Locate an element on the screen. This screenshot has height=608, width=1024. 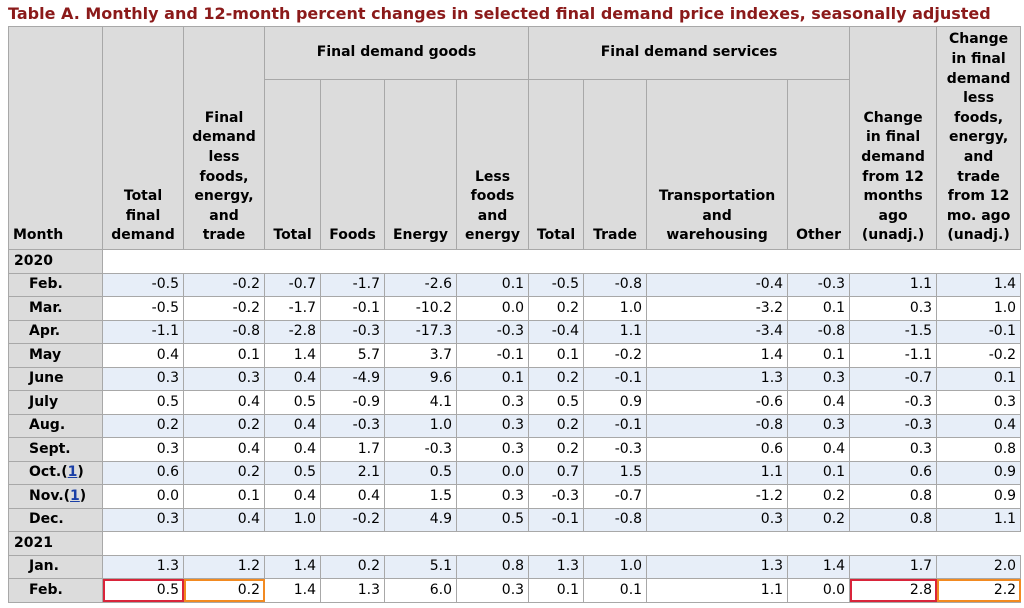
value-cell: 4.9 is located at coordinates (420, 519).